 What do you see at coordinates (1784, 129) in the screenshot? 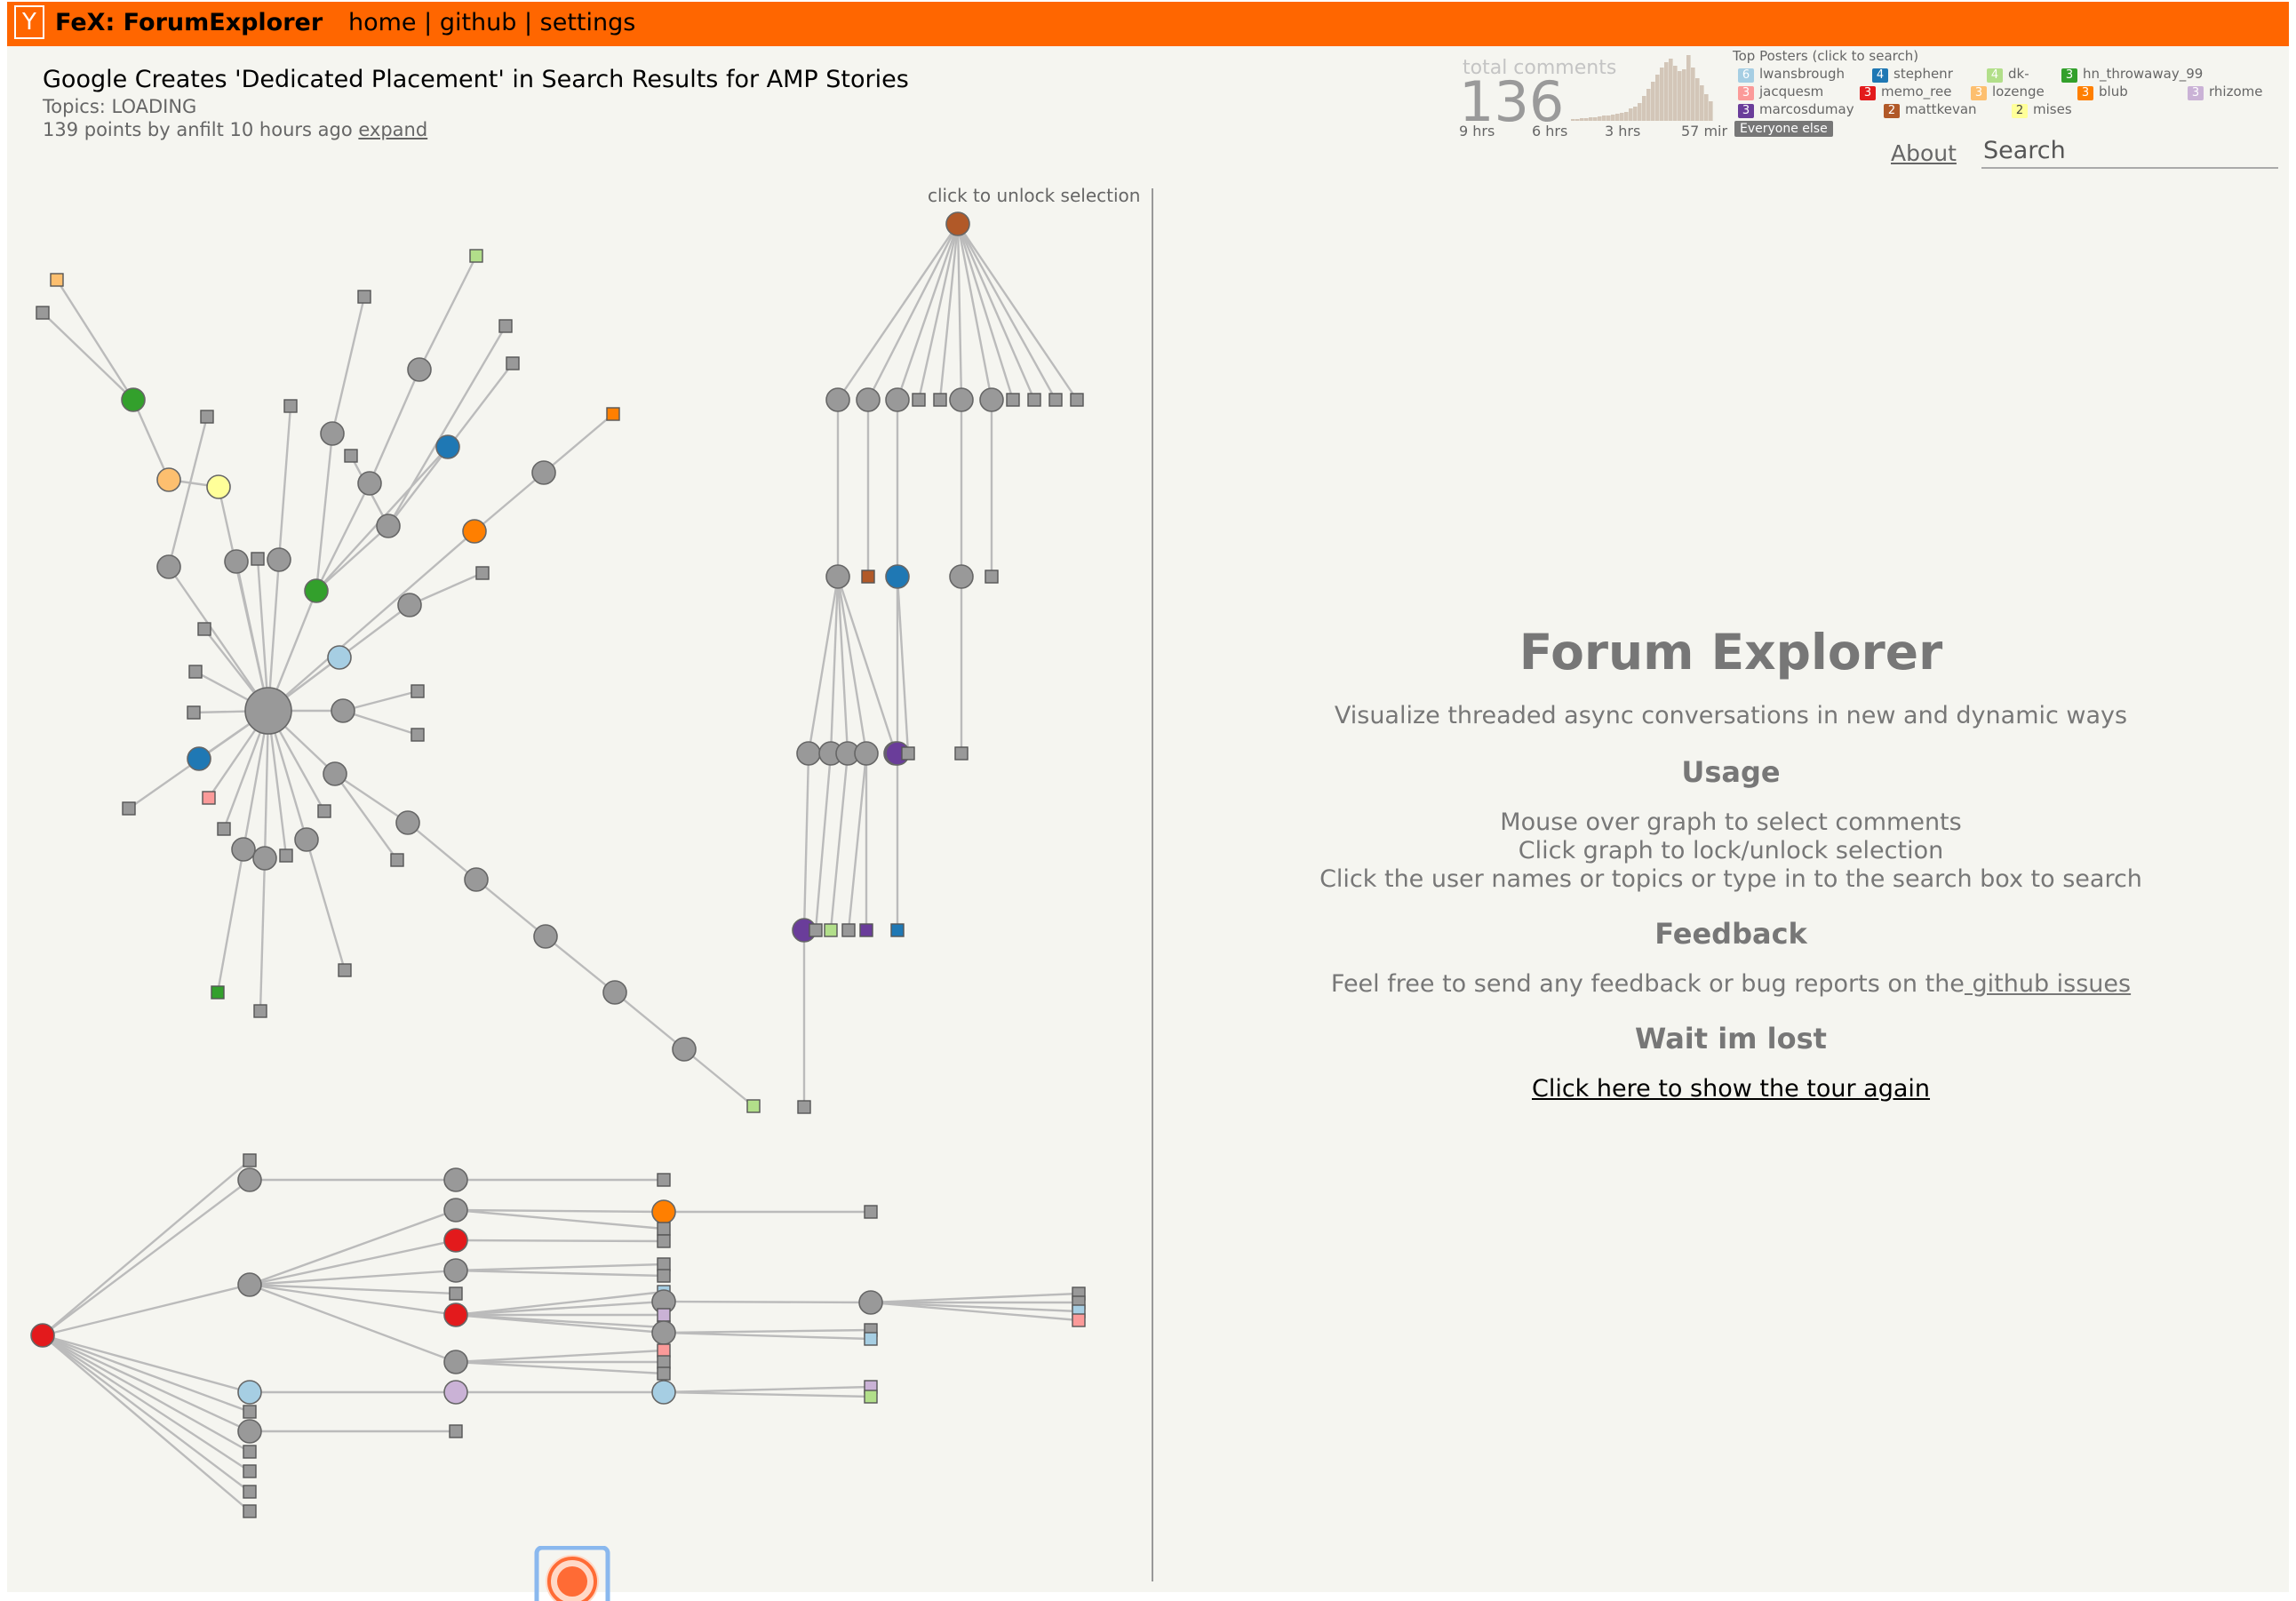
I see `everyone-else-badge: Everyone else` at bounding box center [1784, 129].